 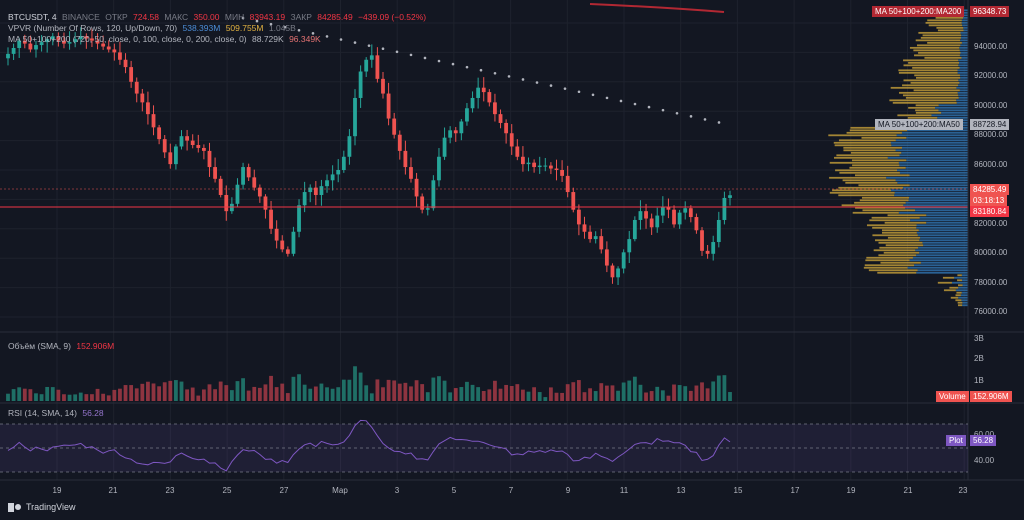 I want to click on volume-legend: Объём (SMA, 9) 152.906M, so click(x=62, y=346).